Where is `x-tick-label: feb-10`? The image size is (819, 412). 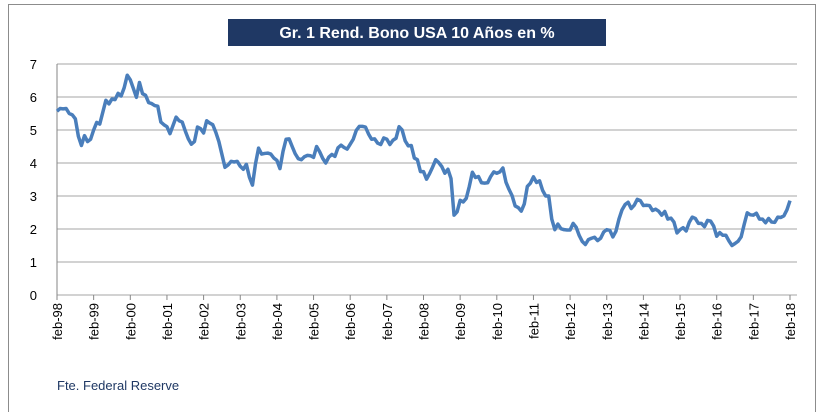
x-tick-label: feb-10 is located at coordinates (497, 321).